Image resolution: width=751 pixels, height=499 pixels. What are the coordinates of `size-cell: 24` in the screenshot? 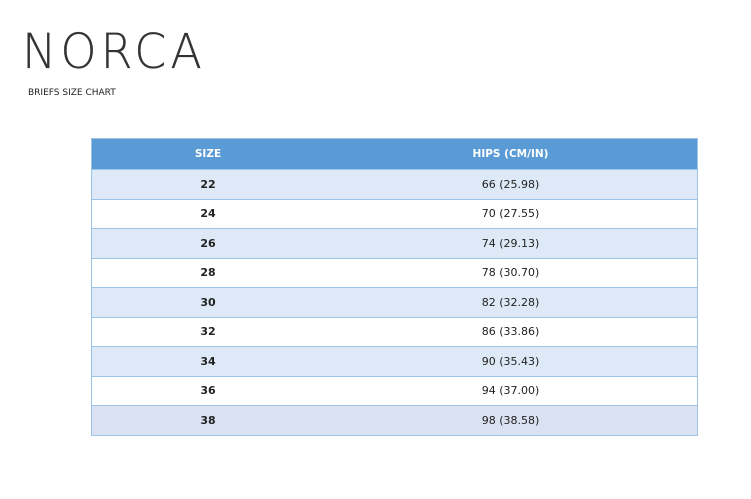 It's located at (207, 213).